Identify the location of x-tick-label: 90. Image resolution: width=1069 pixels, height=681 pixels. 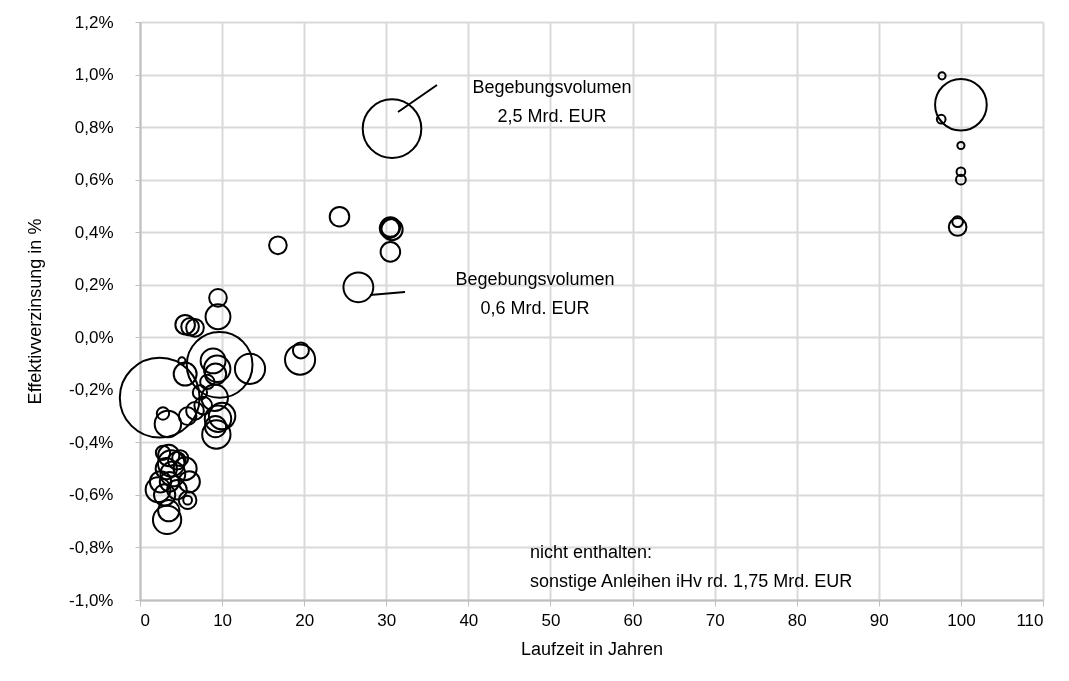
(879, 620).